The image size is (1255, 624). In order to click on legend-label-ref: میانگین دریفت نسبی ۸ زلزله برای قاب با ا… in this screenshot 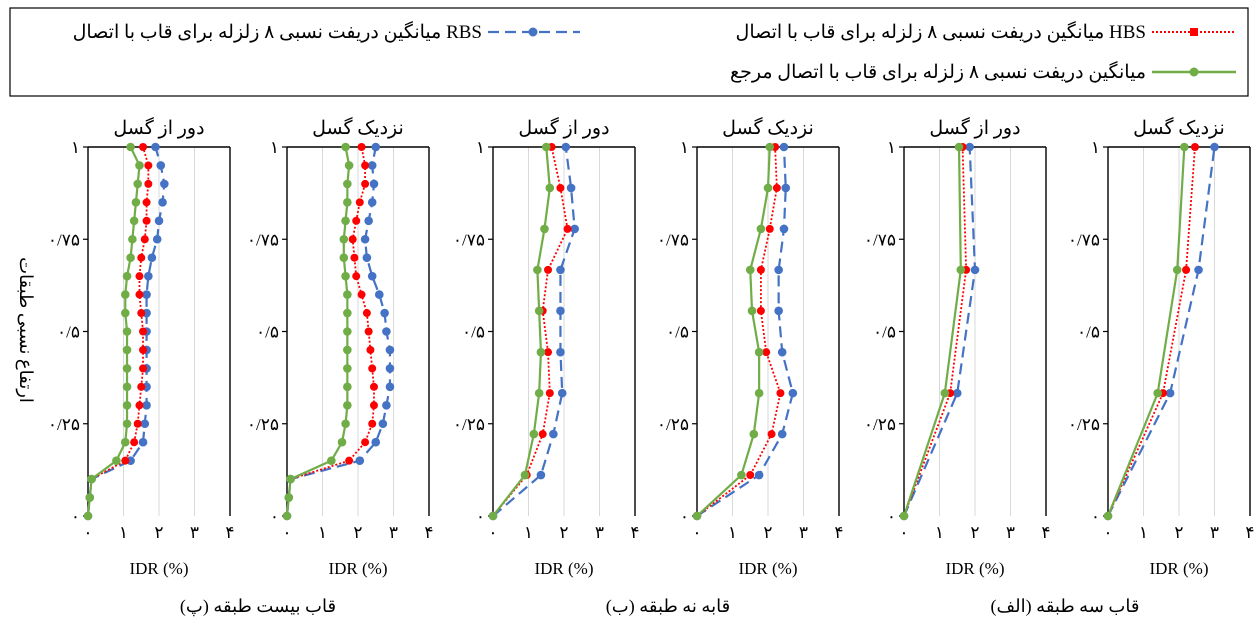, I will do `click(938, 71)`.